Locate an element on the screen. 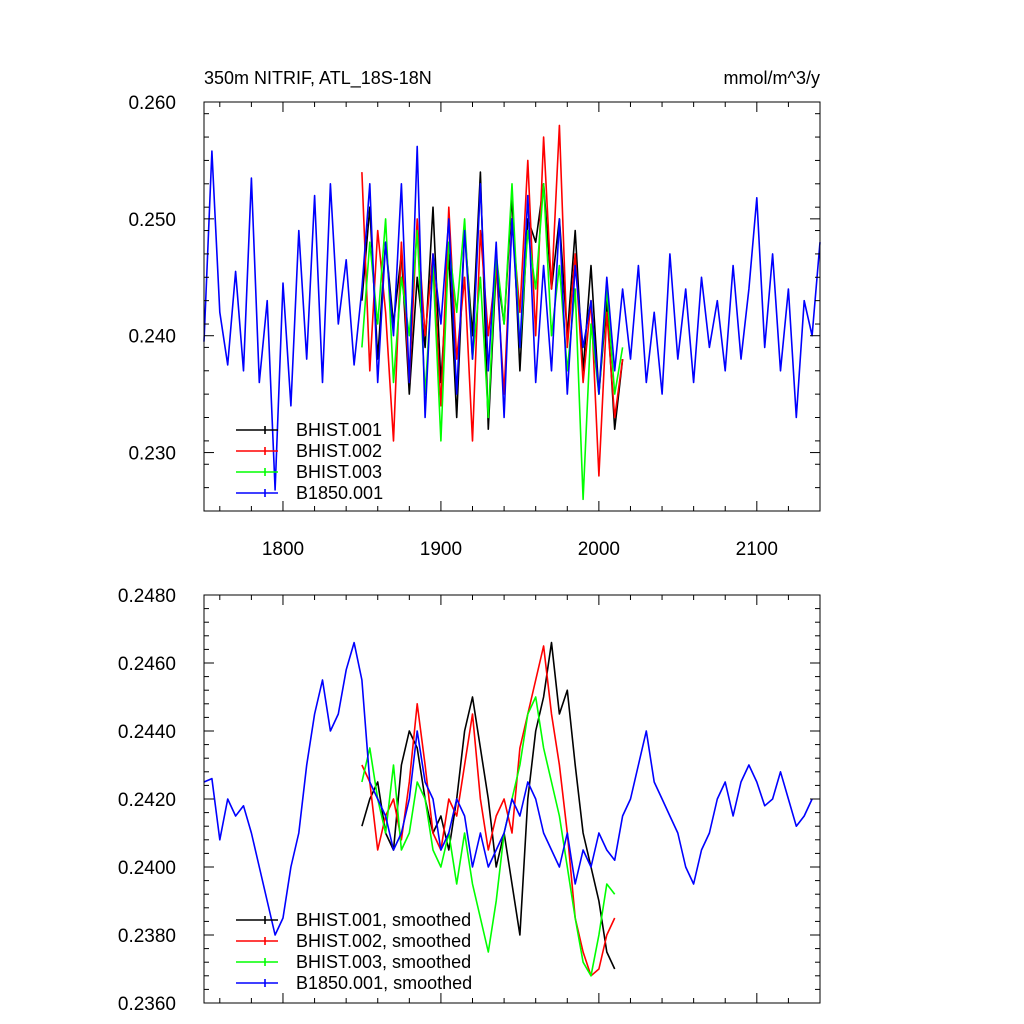 The image size is (1024, 1024). legend-label: BHIST.001 is located at coordinates (339, 430).